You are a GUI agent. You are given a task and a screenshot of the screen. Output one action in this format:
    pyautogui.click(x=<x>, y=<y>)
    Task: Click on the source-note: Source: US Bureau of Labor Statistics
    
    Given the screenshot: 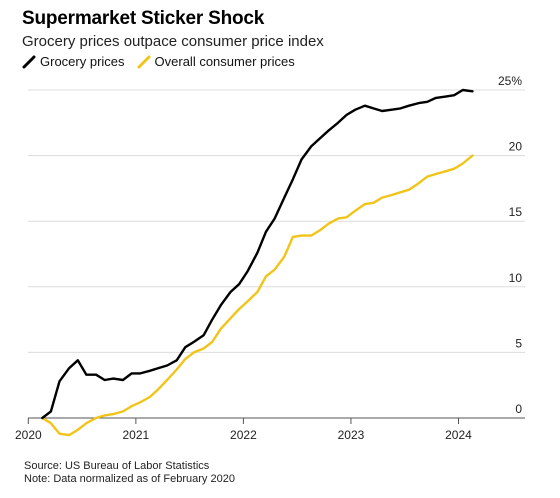 What is the action you would take?
    pyautogui.click(x=117, y=466)
    